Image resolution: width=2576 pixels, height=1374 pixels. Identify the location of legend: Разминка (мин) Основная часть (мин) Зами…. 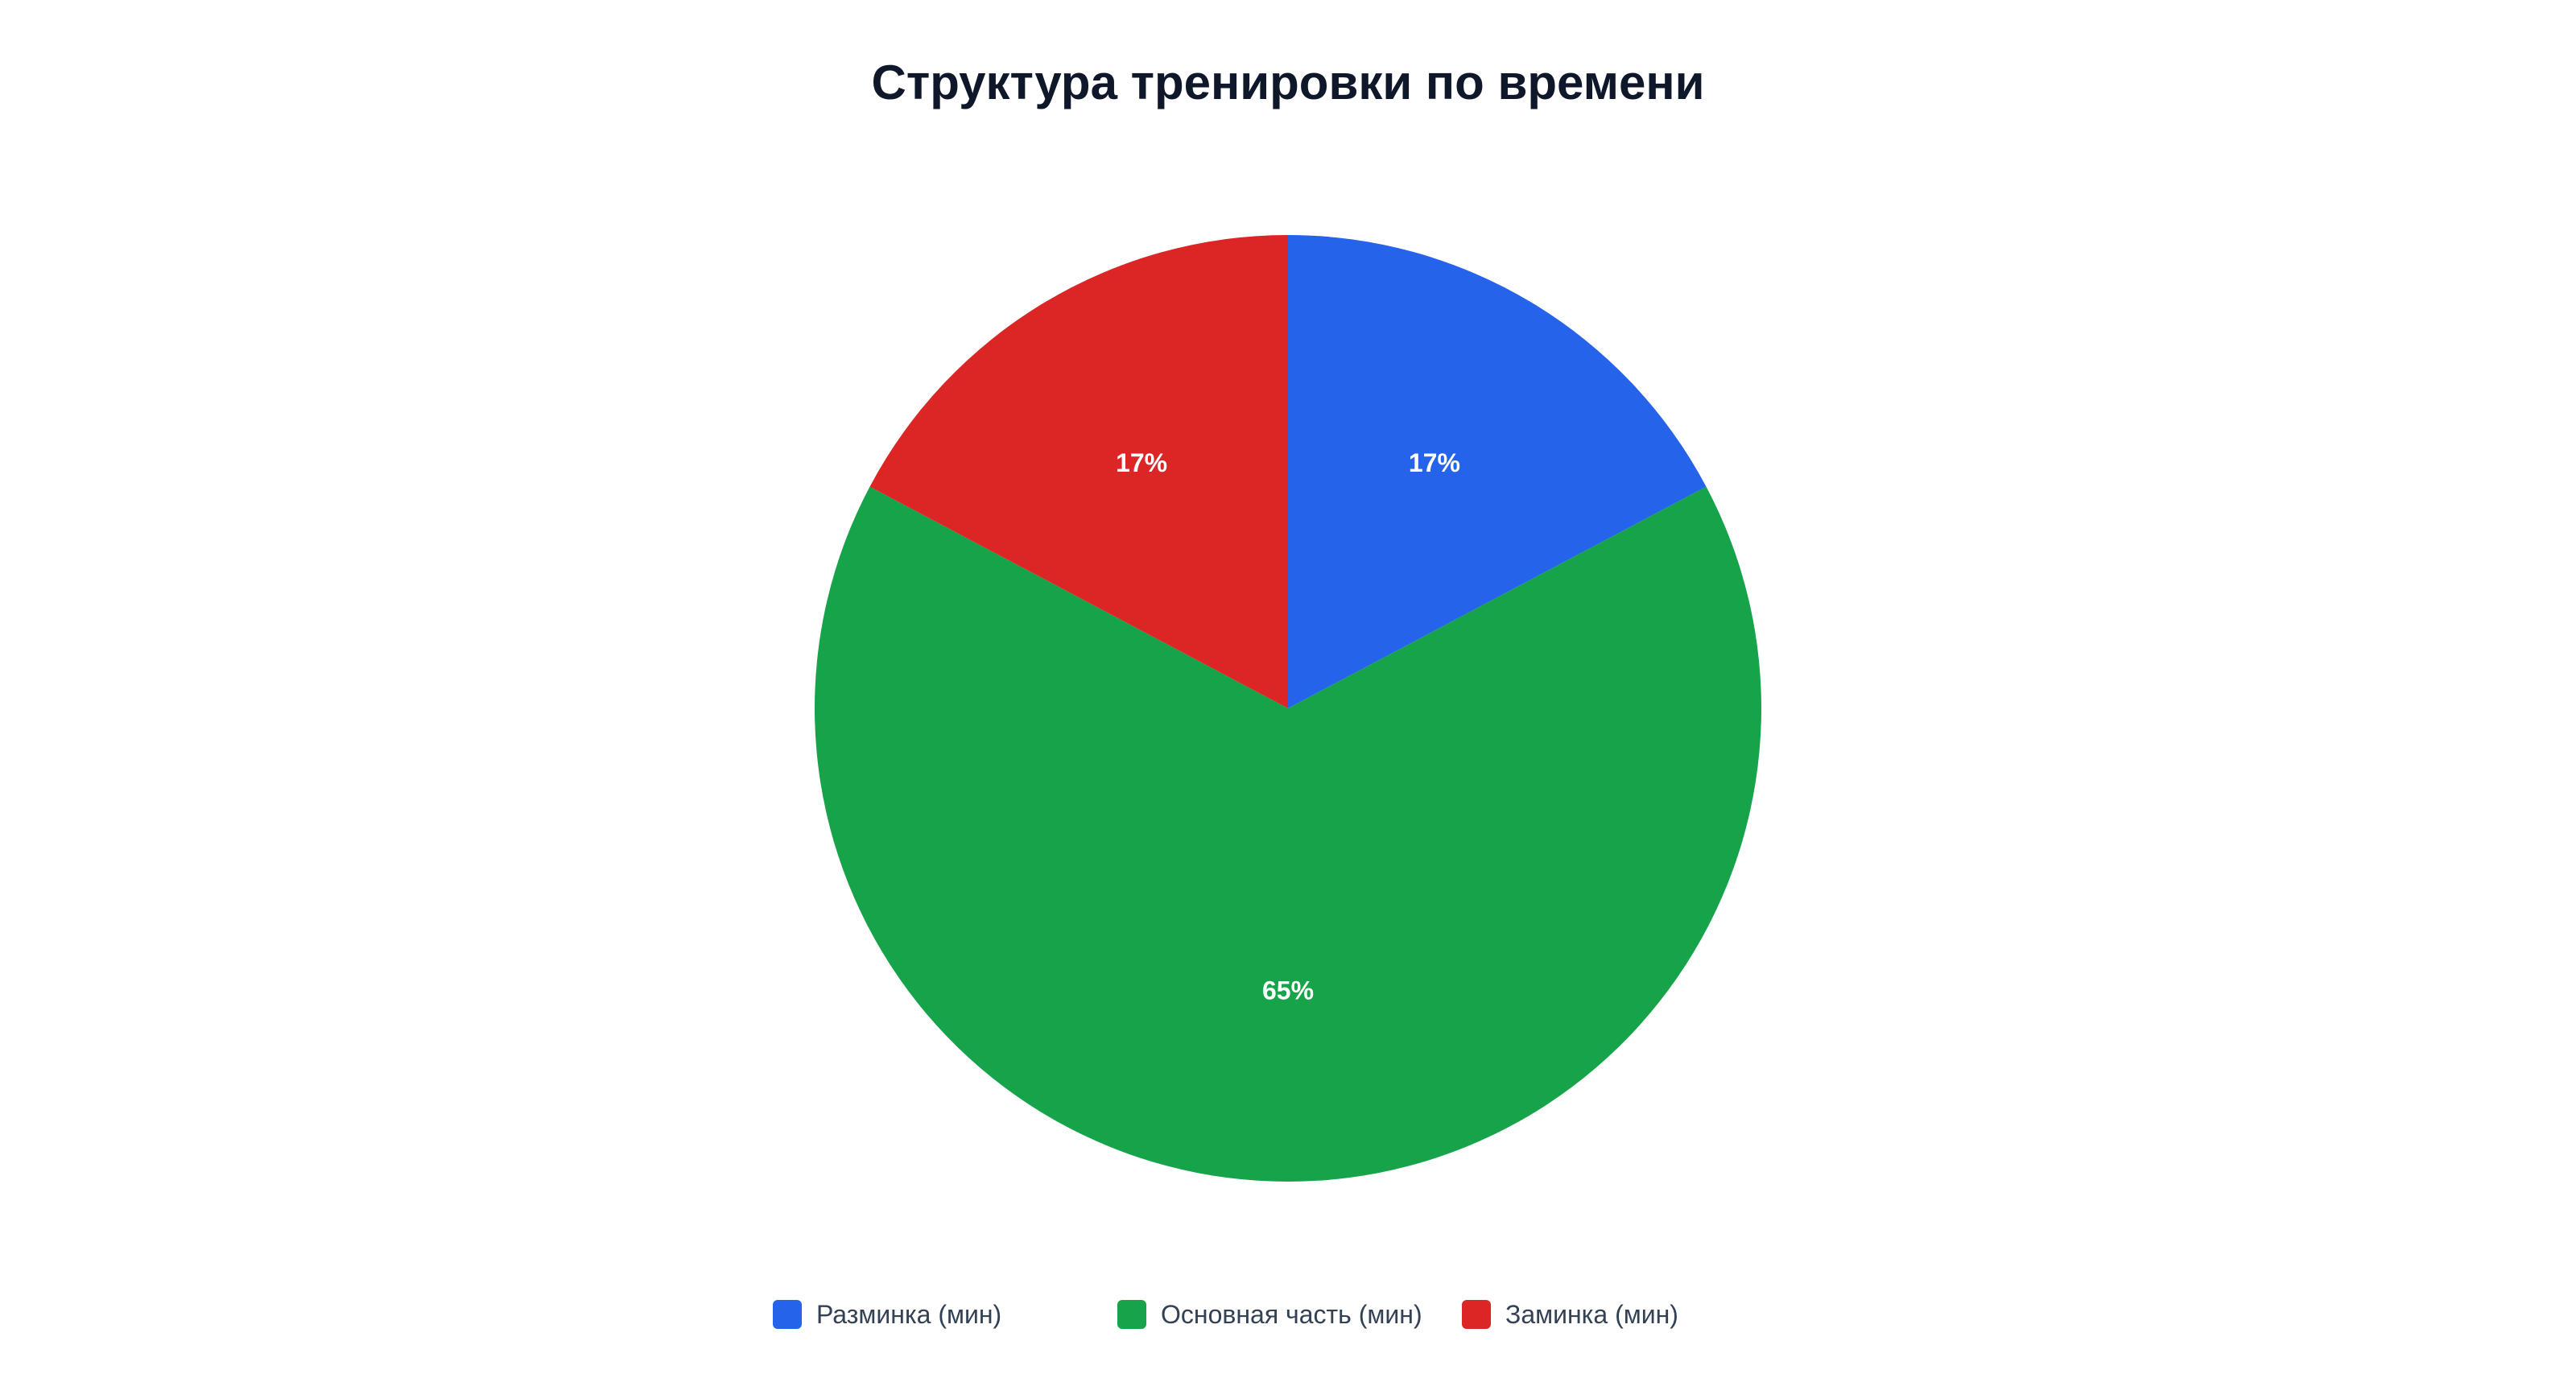
(1288, 1322).